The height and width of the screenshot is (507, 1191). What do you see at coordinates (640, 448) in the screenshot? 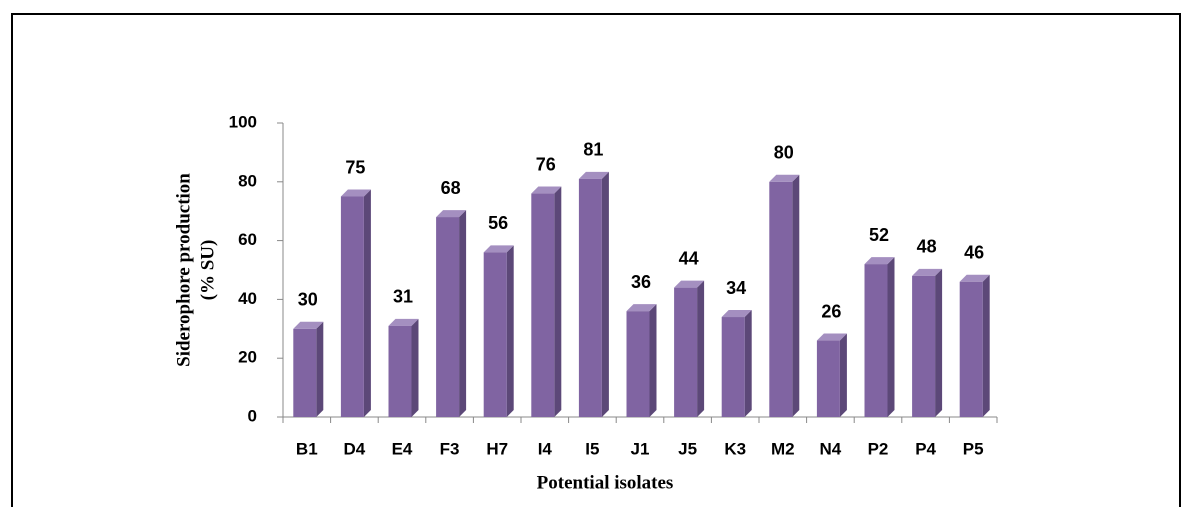
I see `x-tick-label: J1` at bounding box center [640, 448].